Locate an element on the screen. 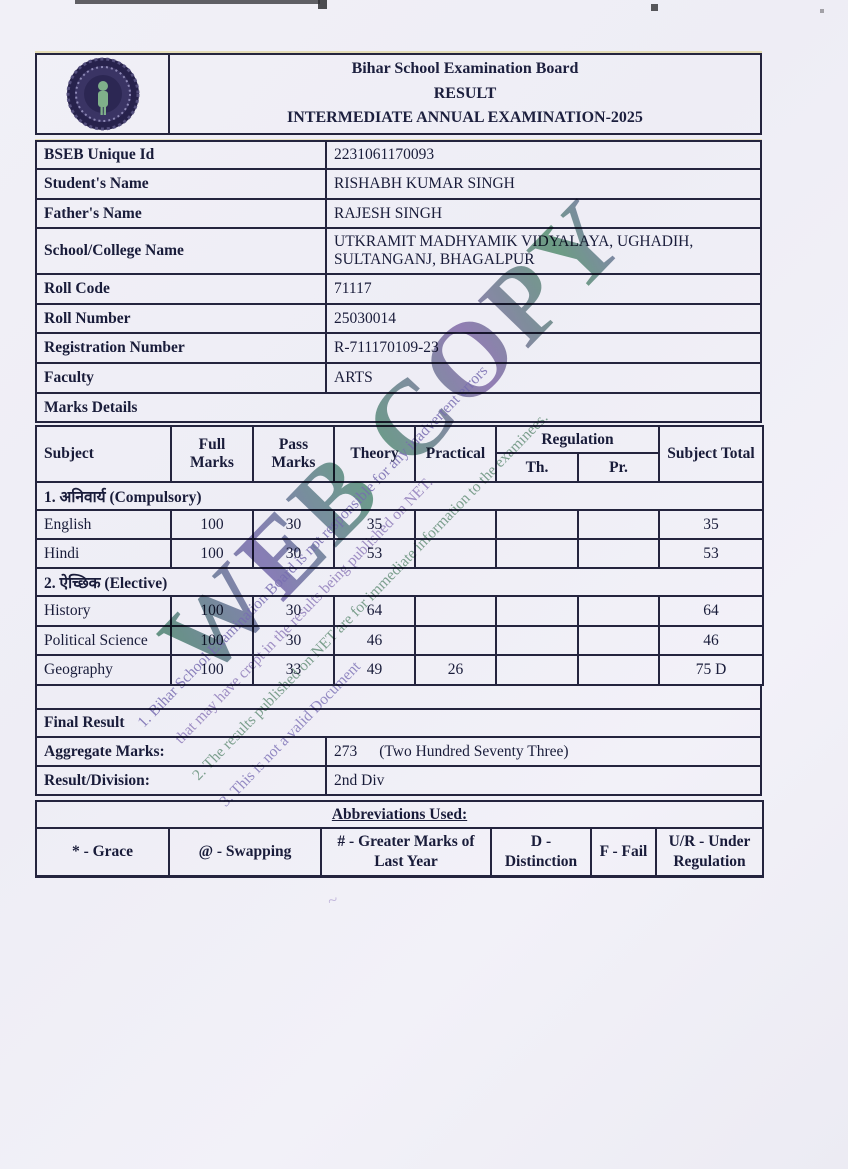 Image resolution: width=848 pixels, height=1169 pixels. table-row: Final Result is located at coordinates (398, 723).